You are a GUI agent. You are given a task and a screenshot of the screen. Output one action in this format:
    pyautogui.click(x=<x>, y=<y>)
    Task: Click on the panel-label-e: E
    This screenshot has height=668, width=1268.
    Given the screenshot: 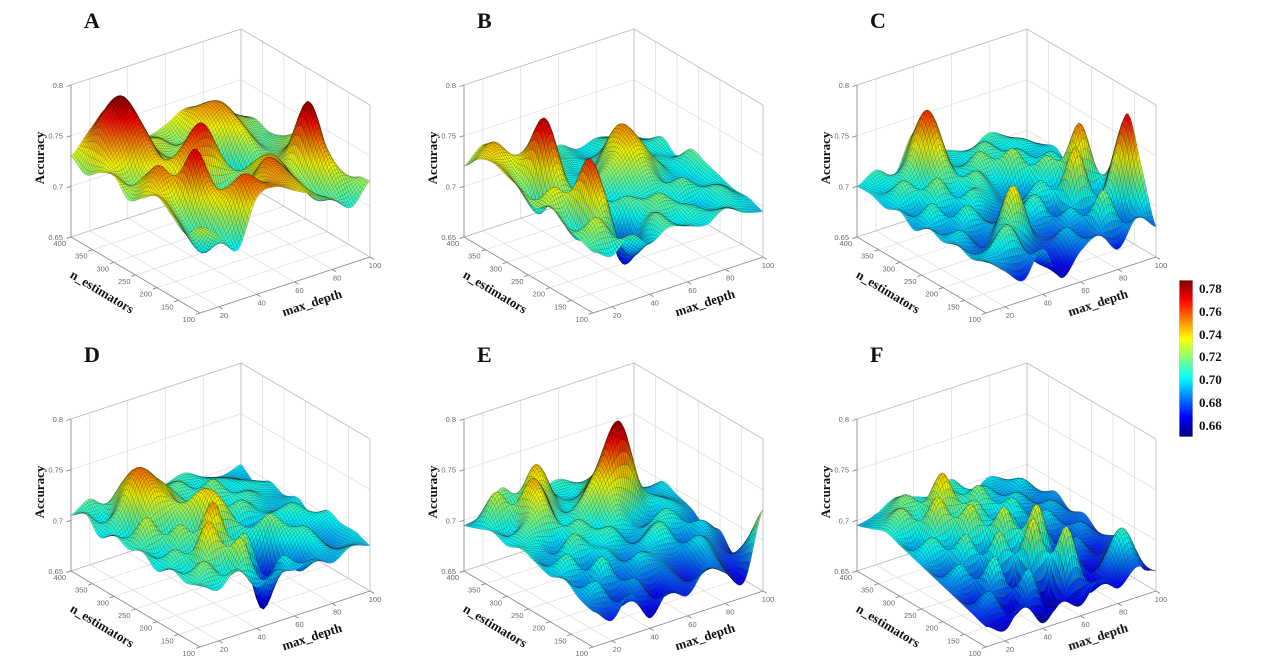 What is the action you would take?
    pyautogui.click(x=484, y=354)
    